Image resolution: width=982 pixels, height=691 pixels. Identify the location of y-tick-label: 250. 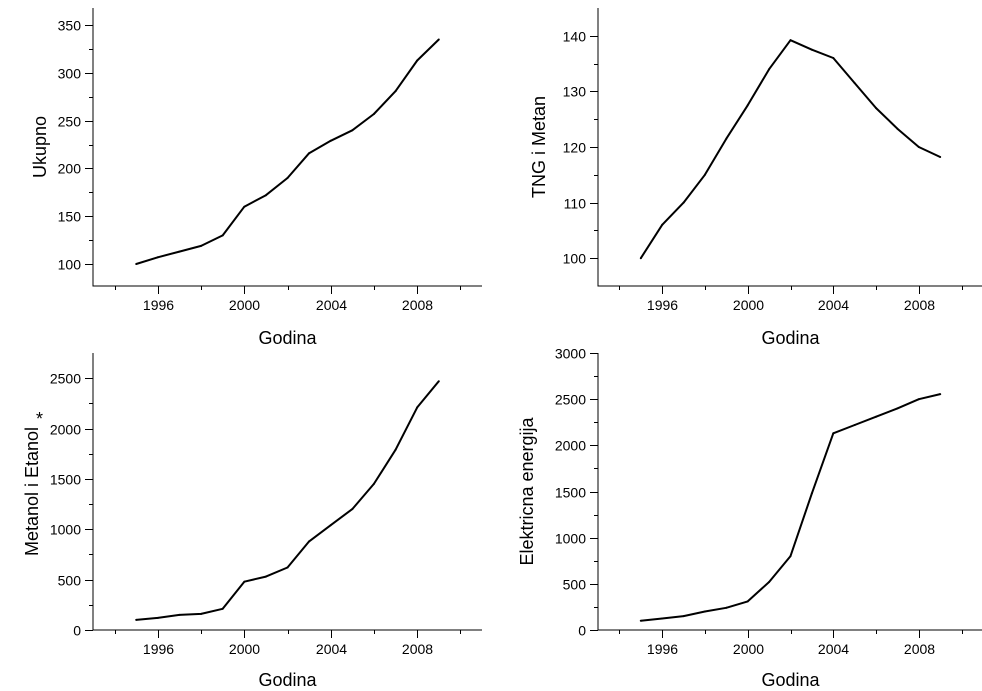
(70, 122).